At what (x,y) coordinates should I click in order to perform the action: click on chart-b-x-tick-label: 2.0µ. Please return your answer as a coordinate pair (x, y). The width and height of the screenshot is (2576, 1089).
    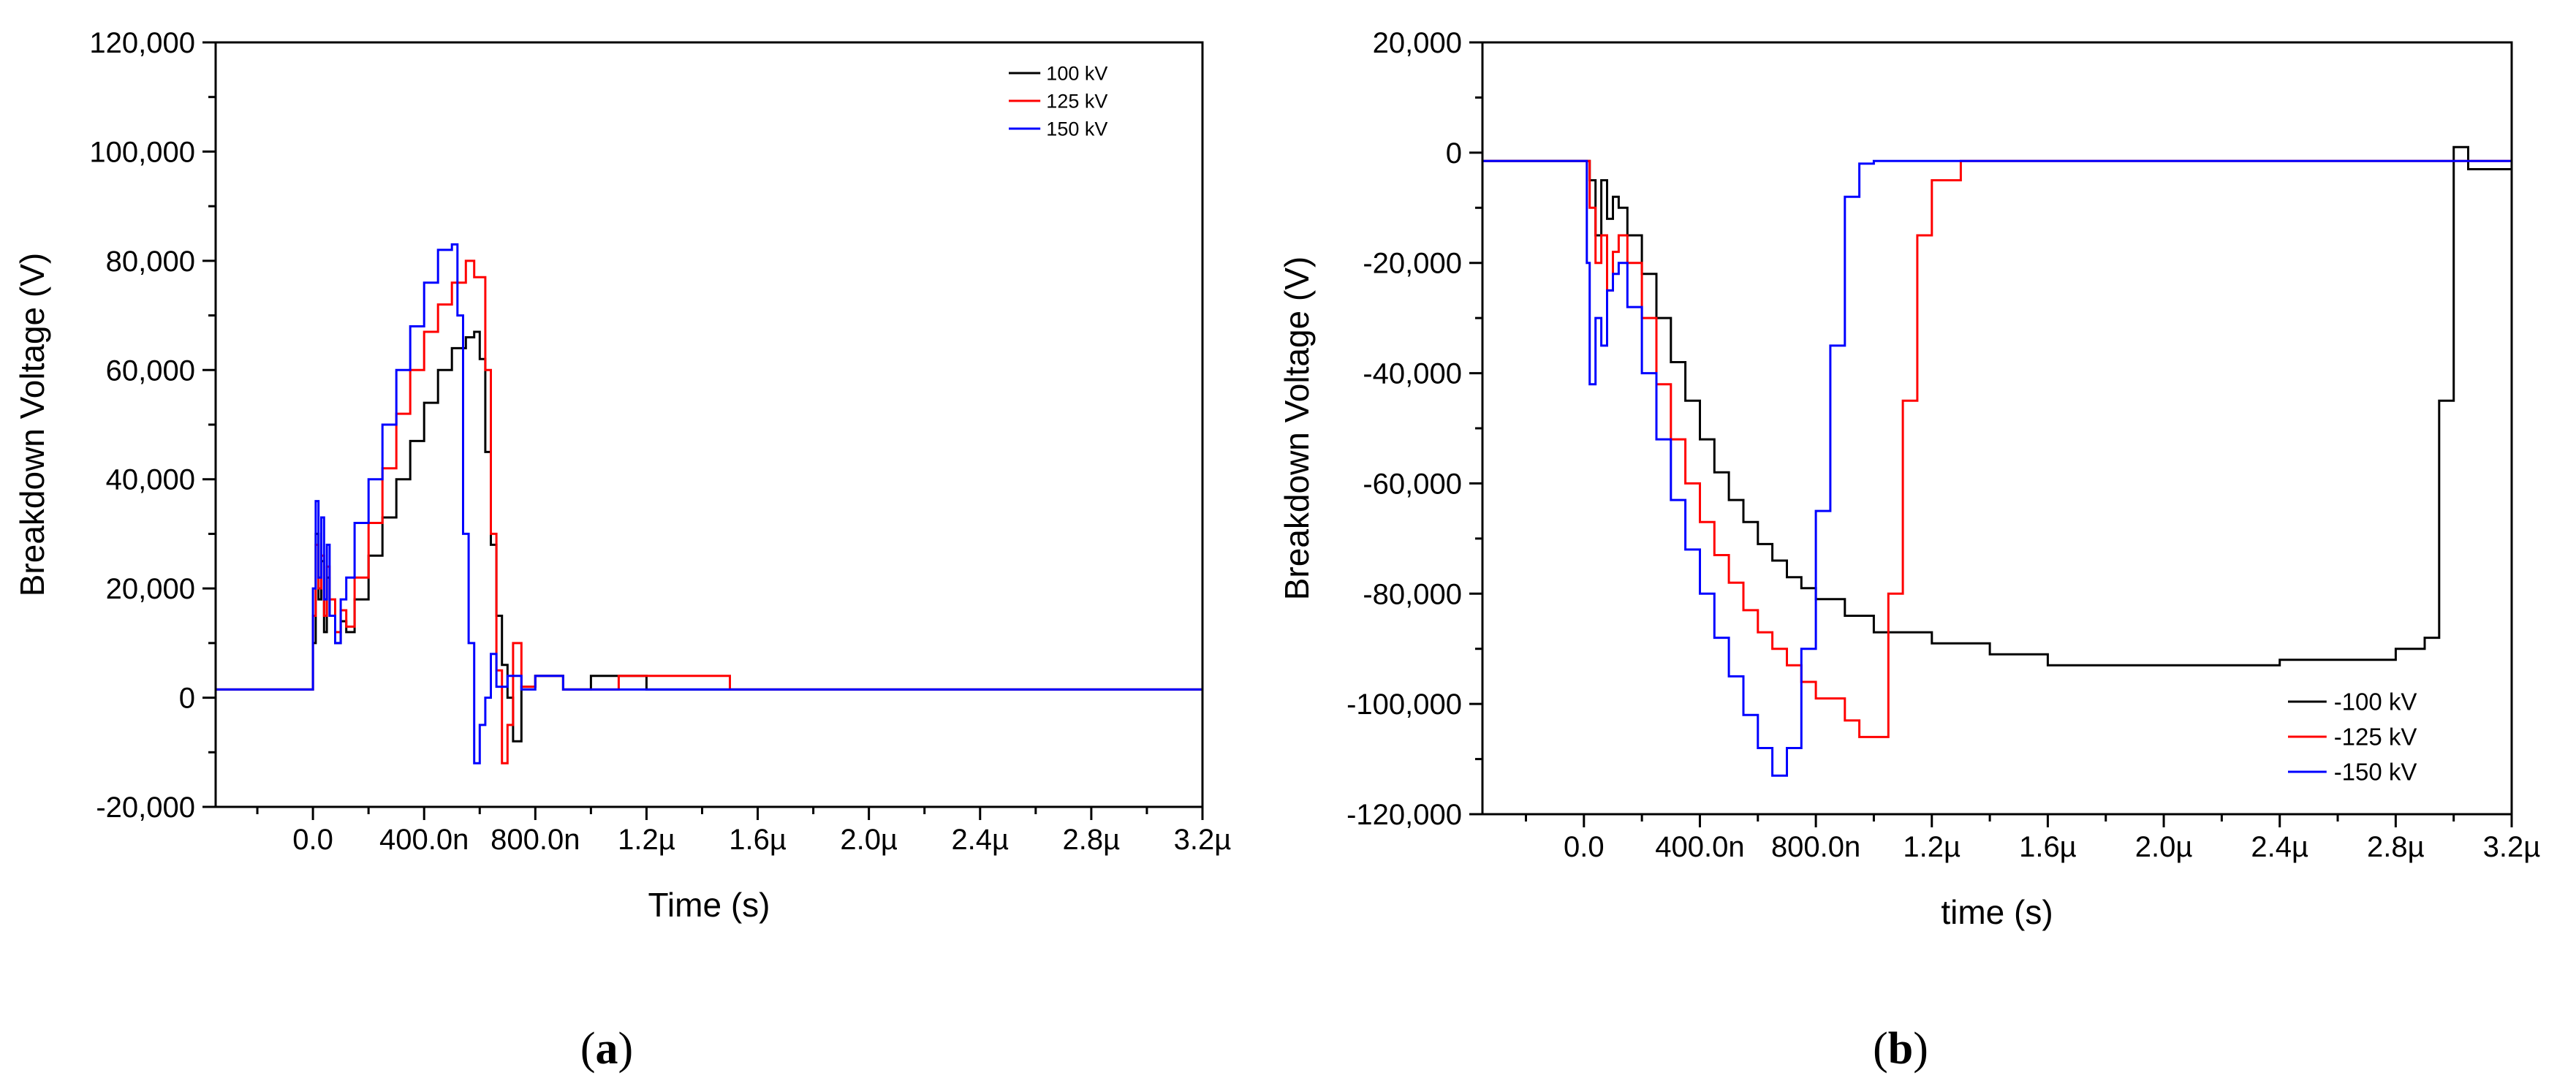
    Looking at the image, I should click on (2164, 847).